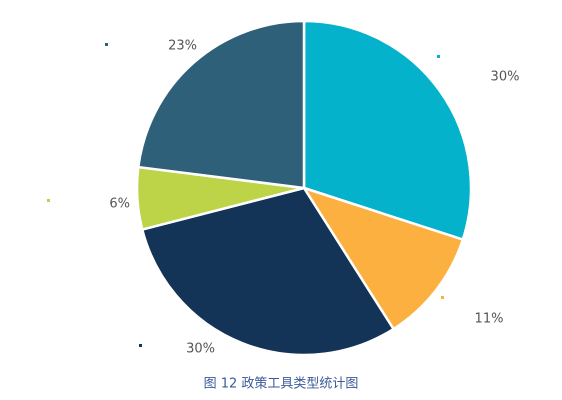 The image size is (562, 400). What do you see at coordinates (489, 319) in the screenshot?
I see `value-label: 11%` at bounding box center [489, 319].